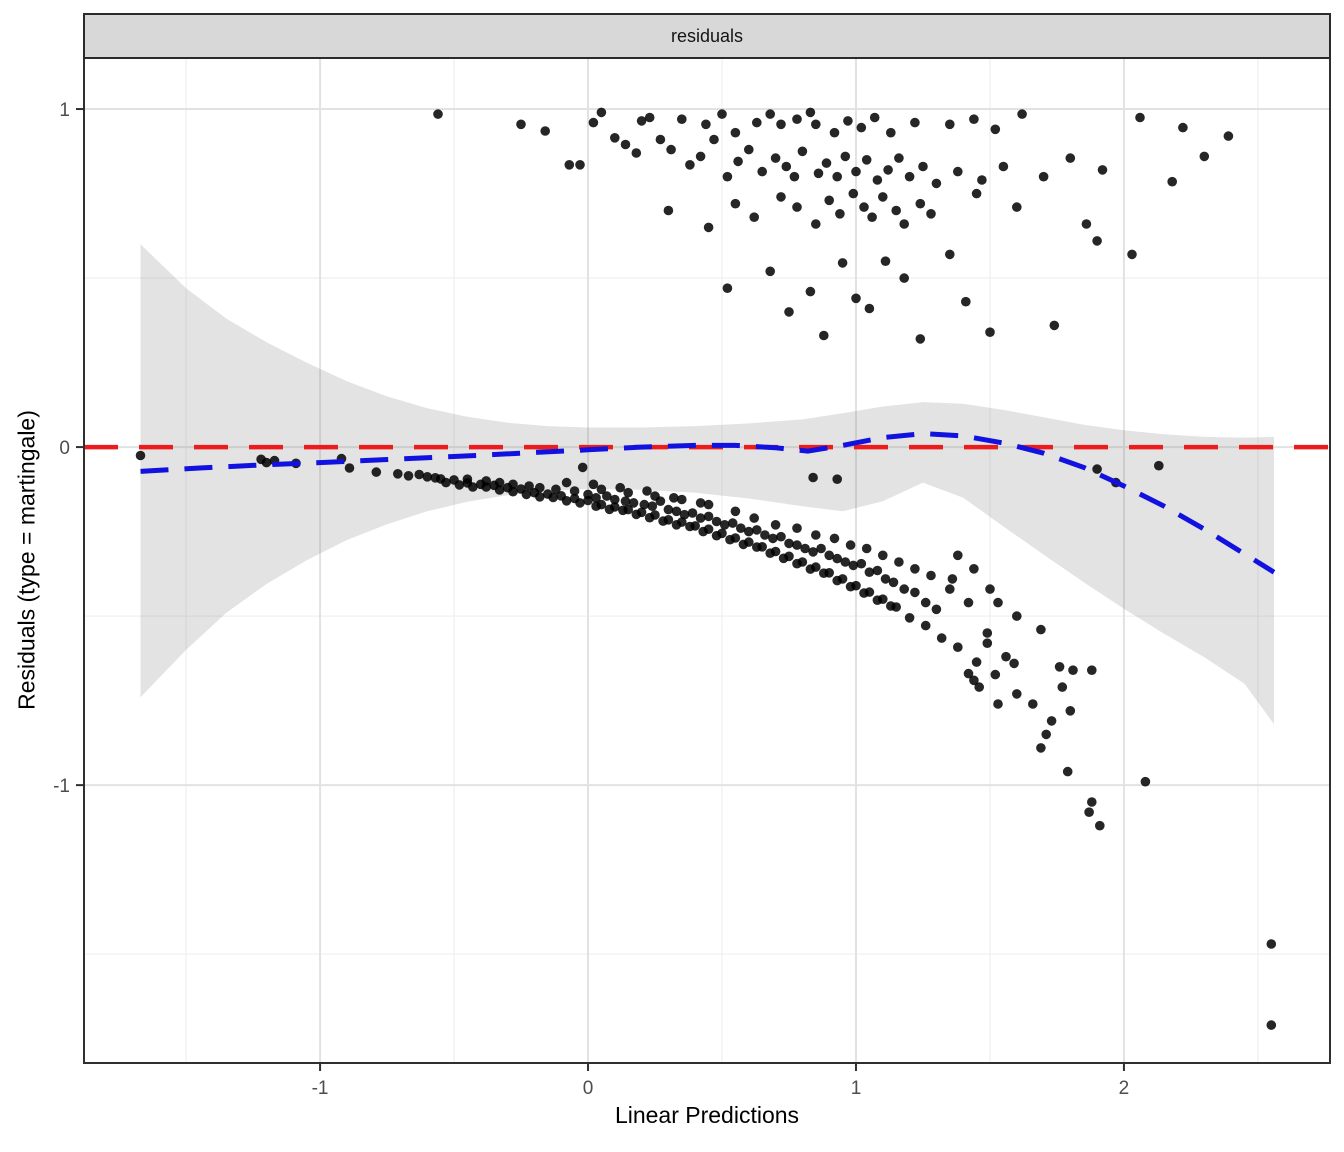  I want to click on smooth-line, so click(708, 503).